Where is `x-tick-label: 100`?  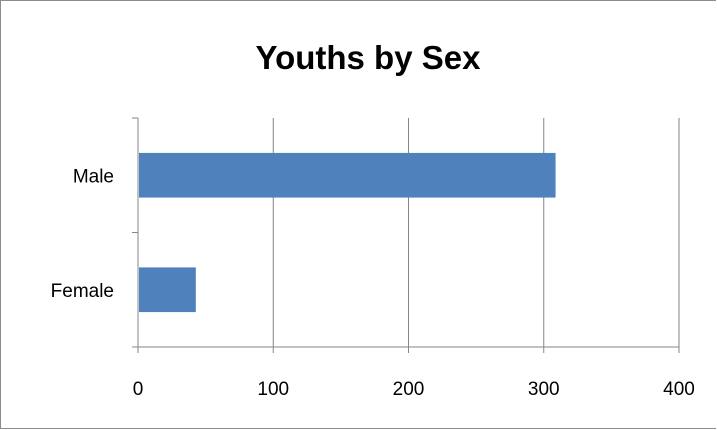 x-tick-label: 100 is located at coordinates (273, 389).